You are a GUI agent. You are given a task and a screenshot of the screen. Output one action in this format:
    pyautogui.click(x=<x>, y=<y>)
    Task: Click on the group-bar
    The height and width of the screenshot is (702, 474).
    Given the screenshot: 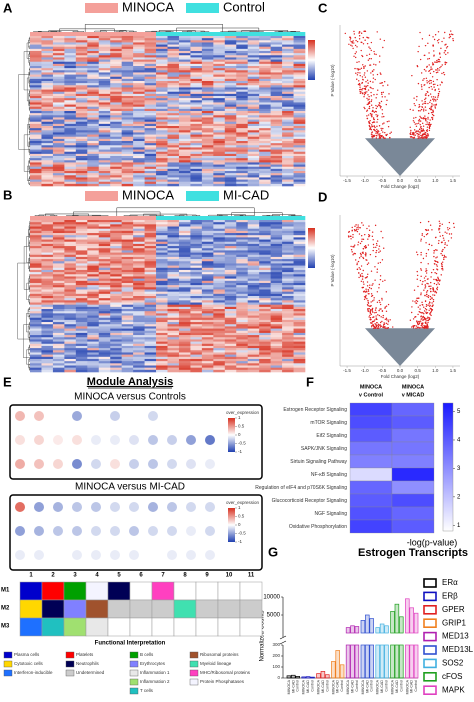 What is the action you would take?
    pyautogui.click(x=288, y=34)
    